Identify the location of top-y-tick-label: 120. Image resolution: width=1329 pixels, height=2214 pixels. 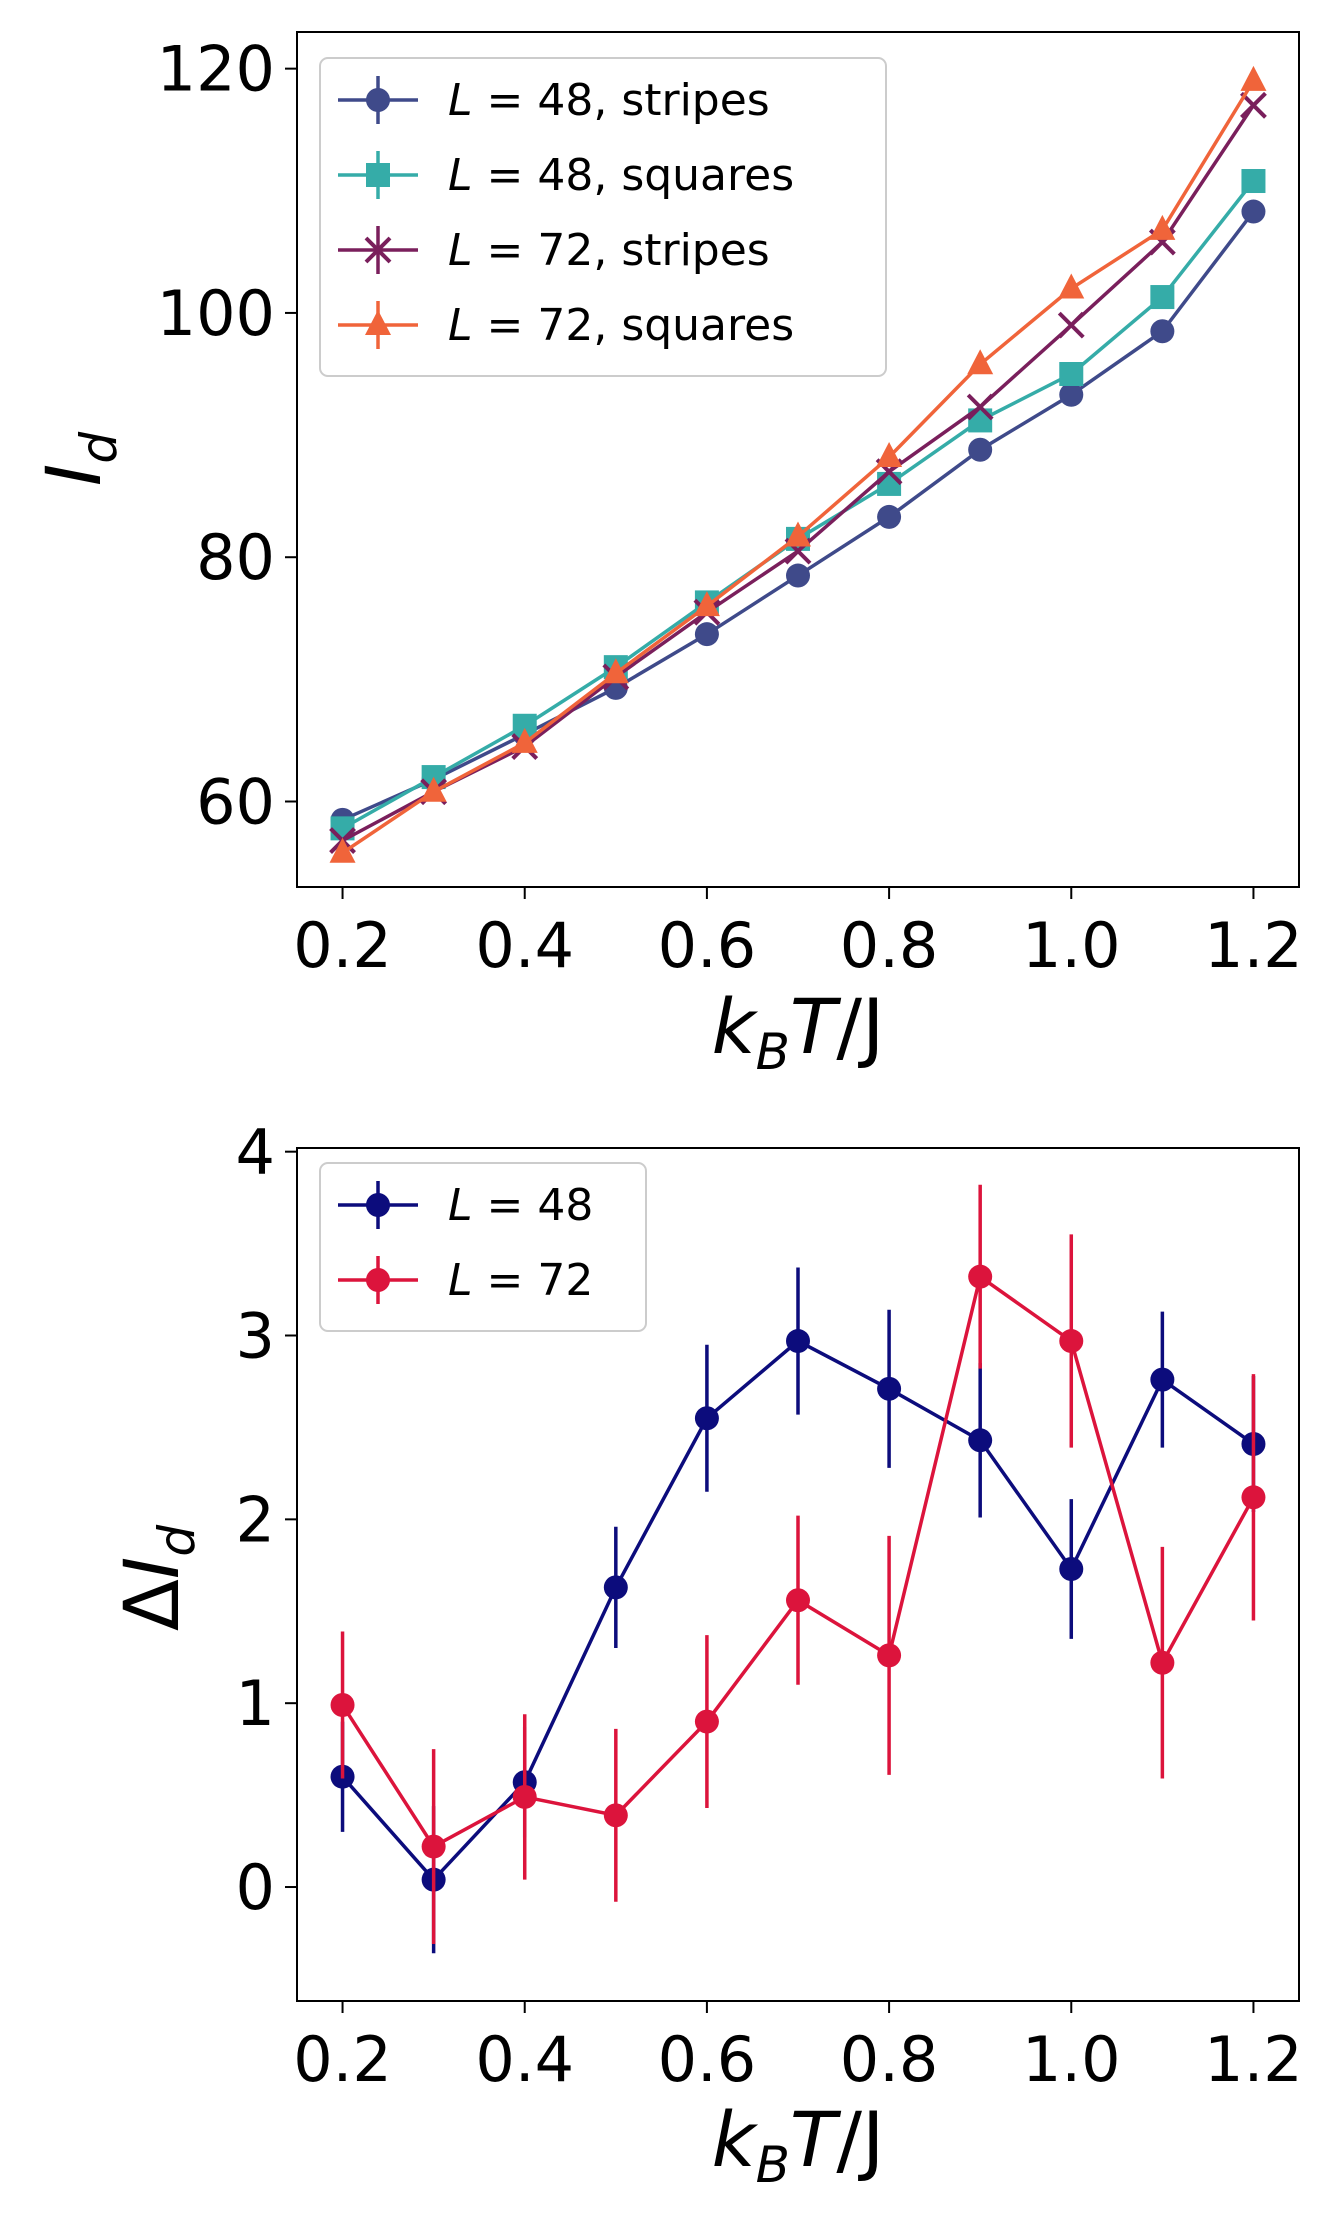
(216, 69).